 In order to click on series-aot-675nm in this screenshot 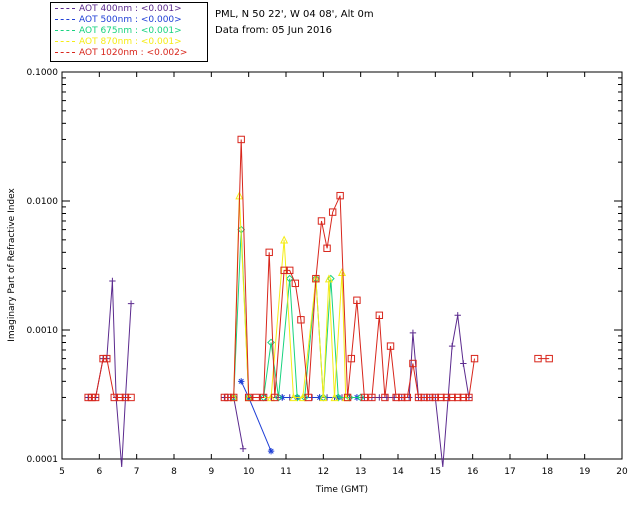, I will do `click(297, 313)`.